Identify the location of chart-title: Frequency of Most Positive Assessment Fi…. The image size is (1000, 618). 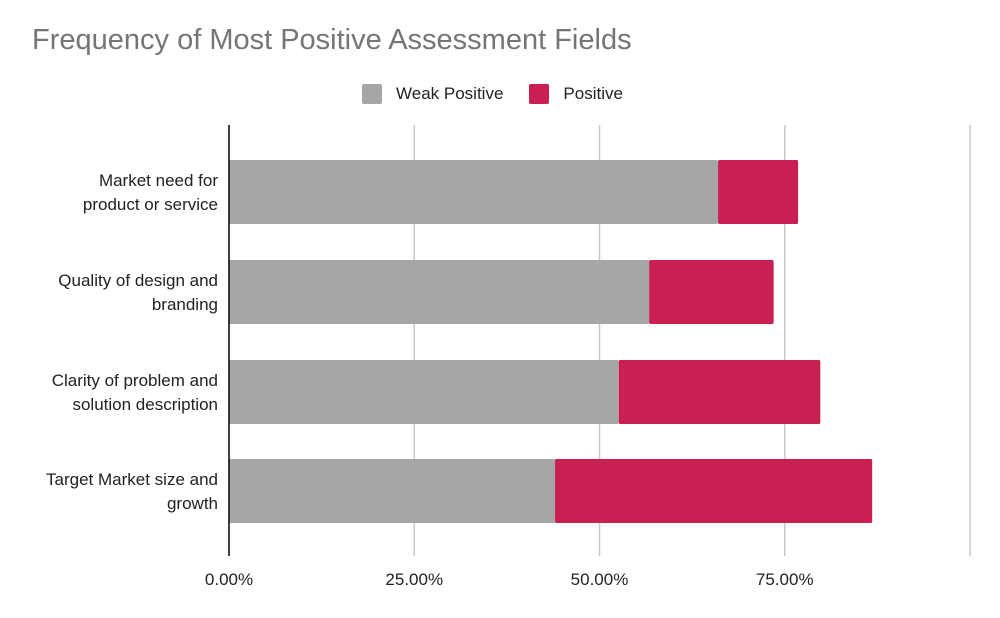
(332, 40).